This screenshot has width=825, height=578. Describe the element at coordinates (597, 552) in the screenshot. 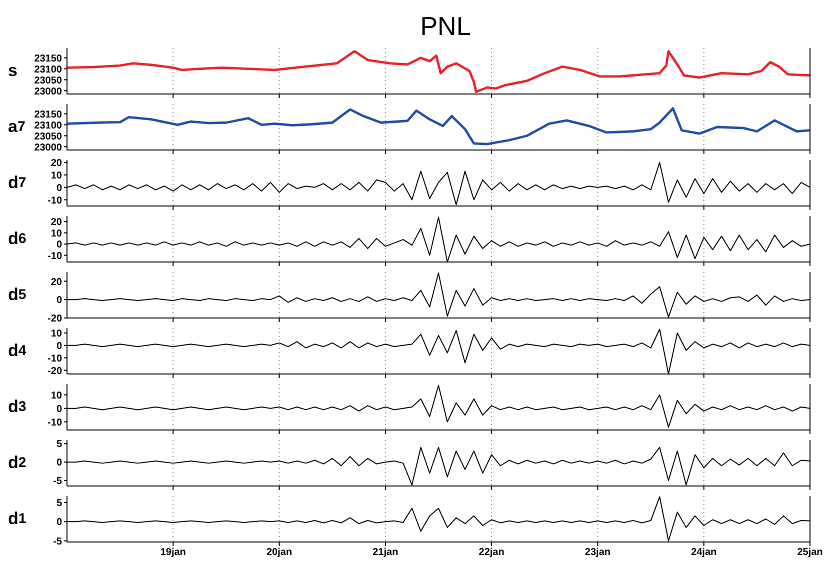

I see `x-tick-label: 23jan` at that location.